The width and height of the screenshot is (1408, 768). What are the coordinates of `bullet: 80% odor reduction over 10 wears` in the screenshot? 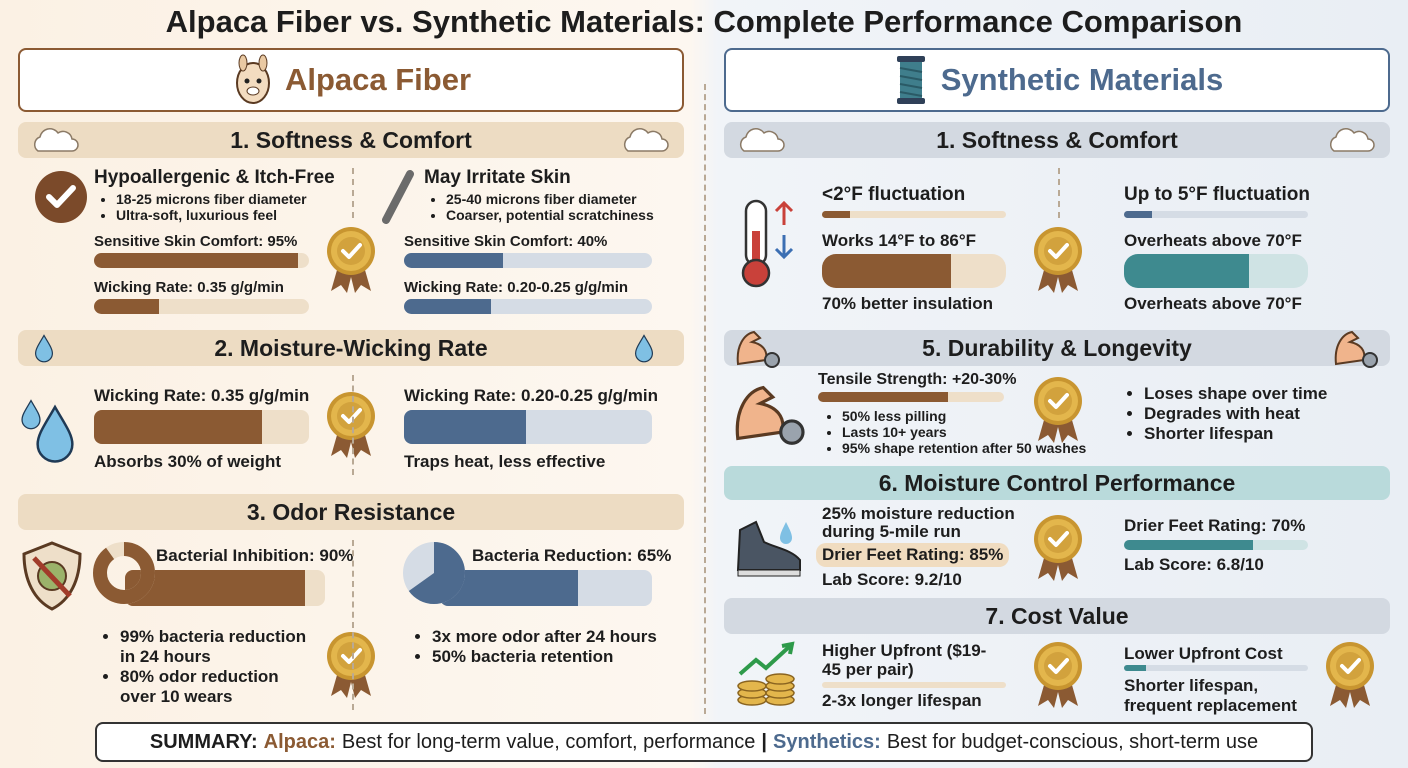 It's located at (217, 687).